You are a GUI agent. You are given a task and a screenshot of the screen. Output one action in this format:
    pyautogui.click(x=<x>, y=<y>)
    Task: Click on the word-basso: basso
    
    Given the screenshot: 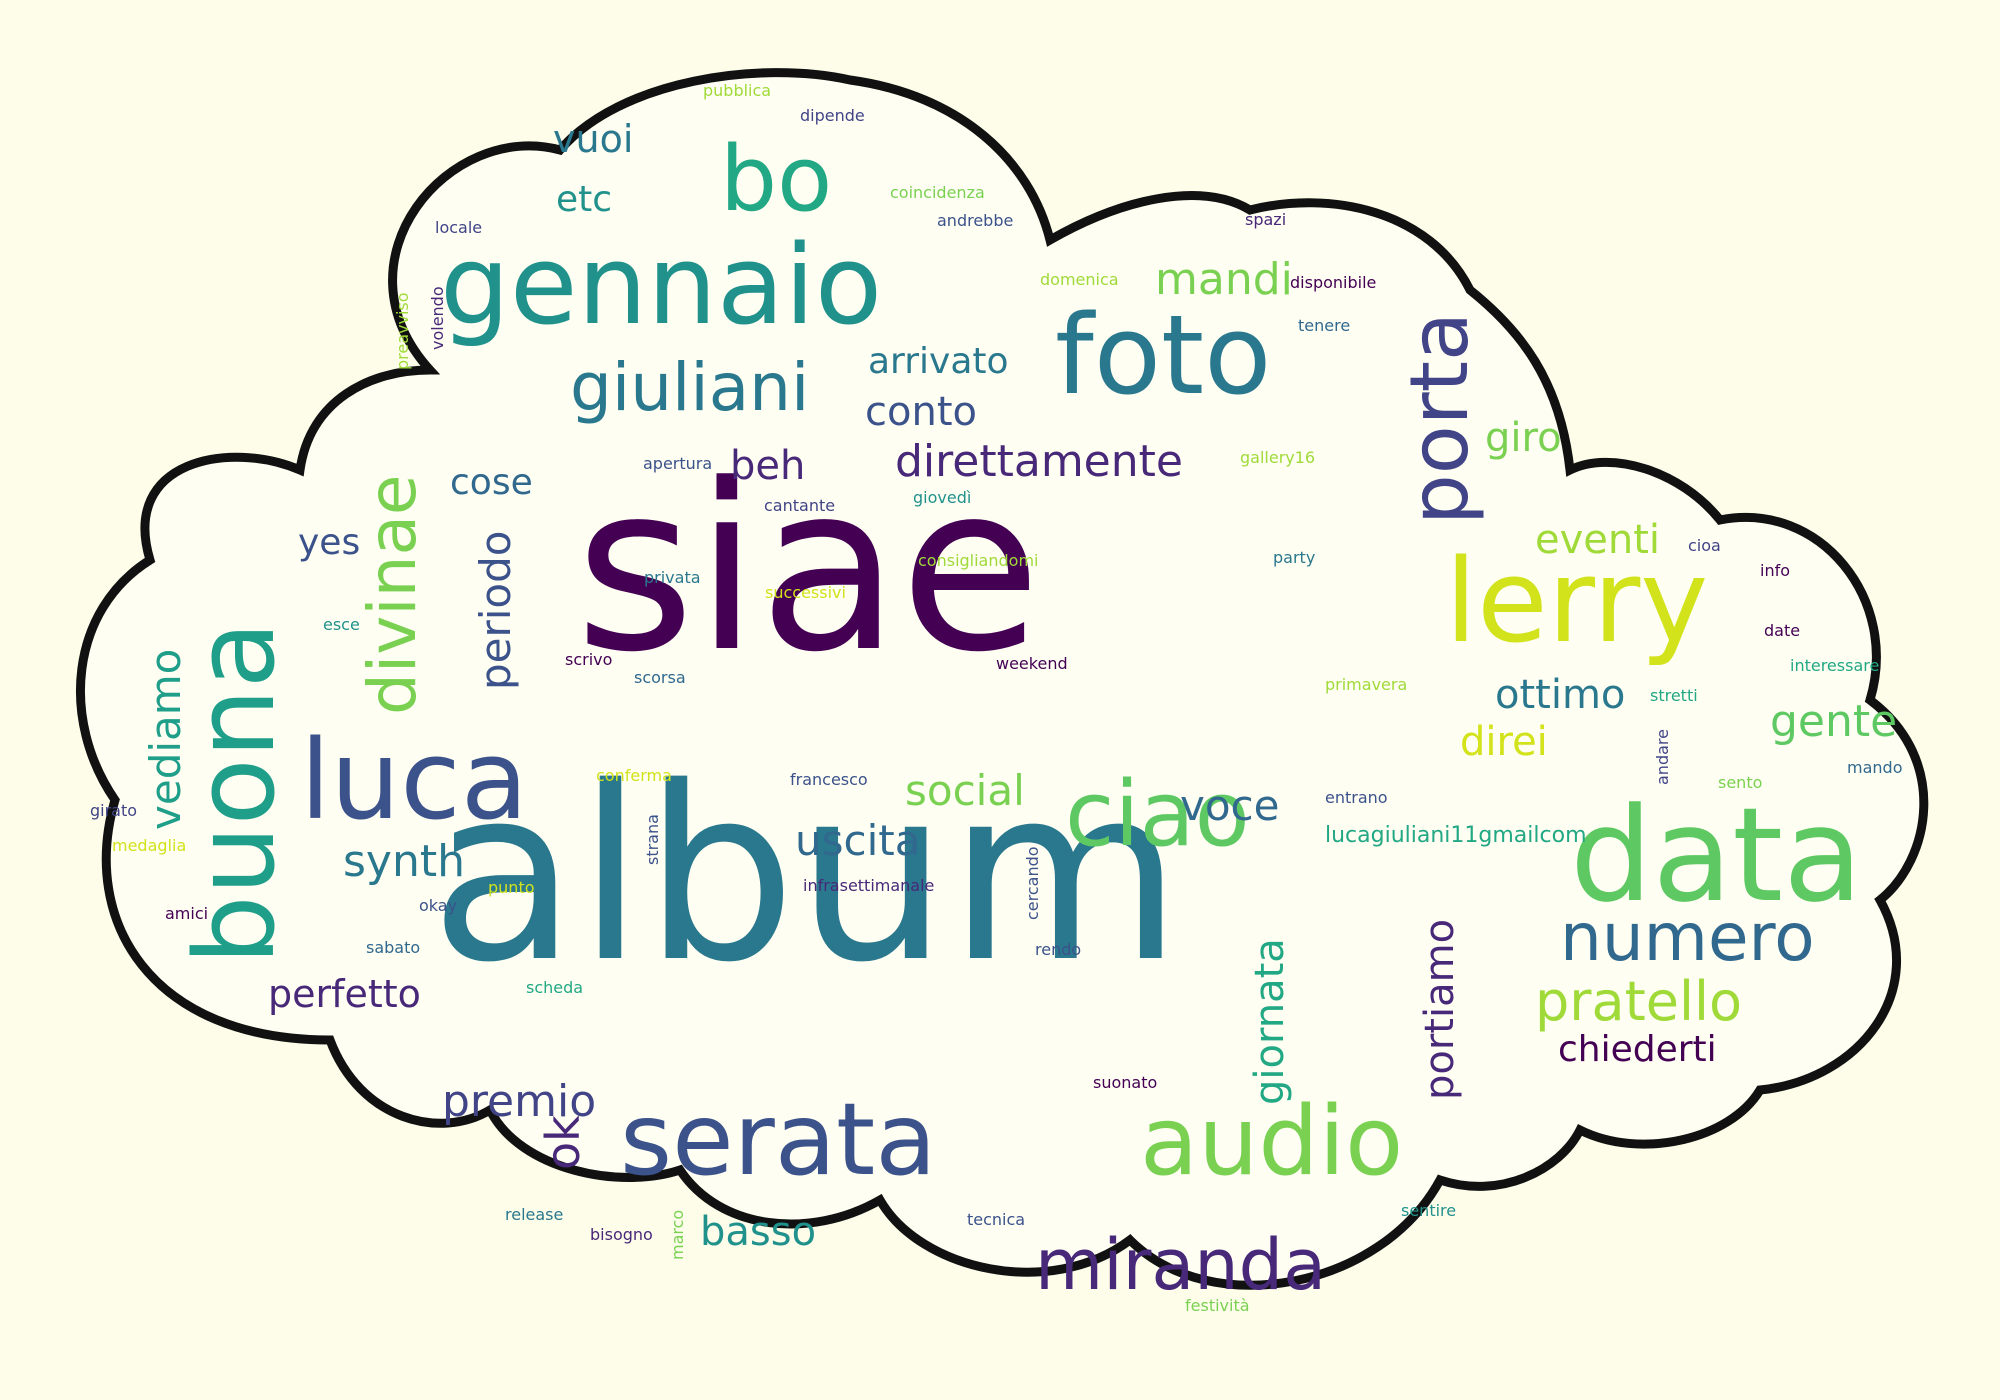 What is the action you would take?
    pyautogui.click(x=758, y=1232)
    